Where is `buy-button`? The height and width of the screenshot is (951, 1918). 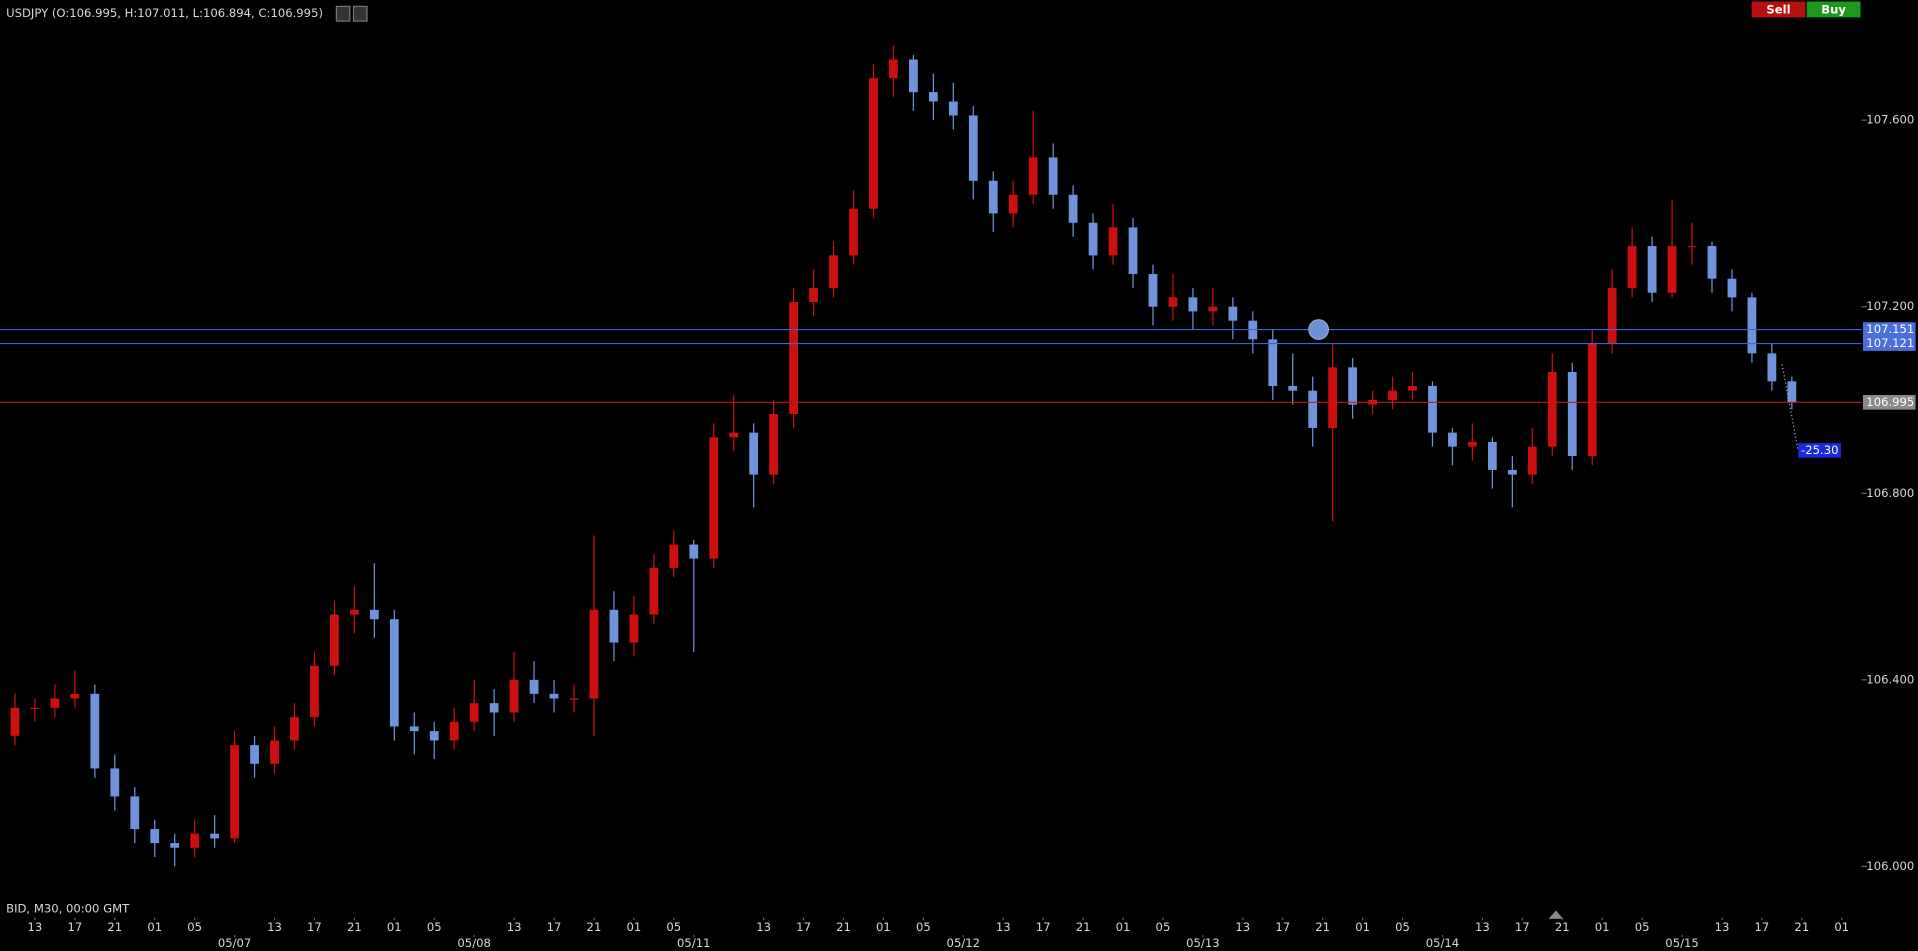 buy-button is located at coordinates (1833, 9).